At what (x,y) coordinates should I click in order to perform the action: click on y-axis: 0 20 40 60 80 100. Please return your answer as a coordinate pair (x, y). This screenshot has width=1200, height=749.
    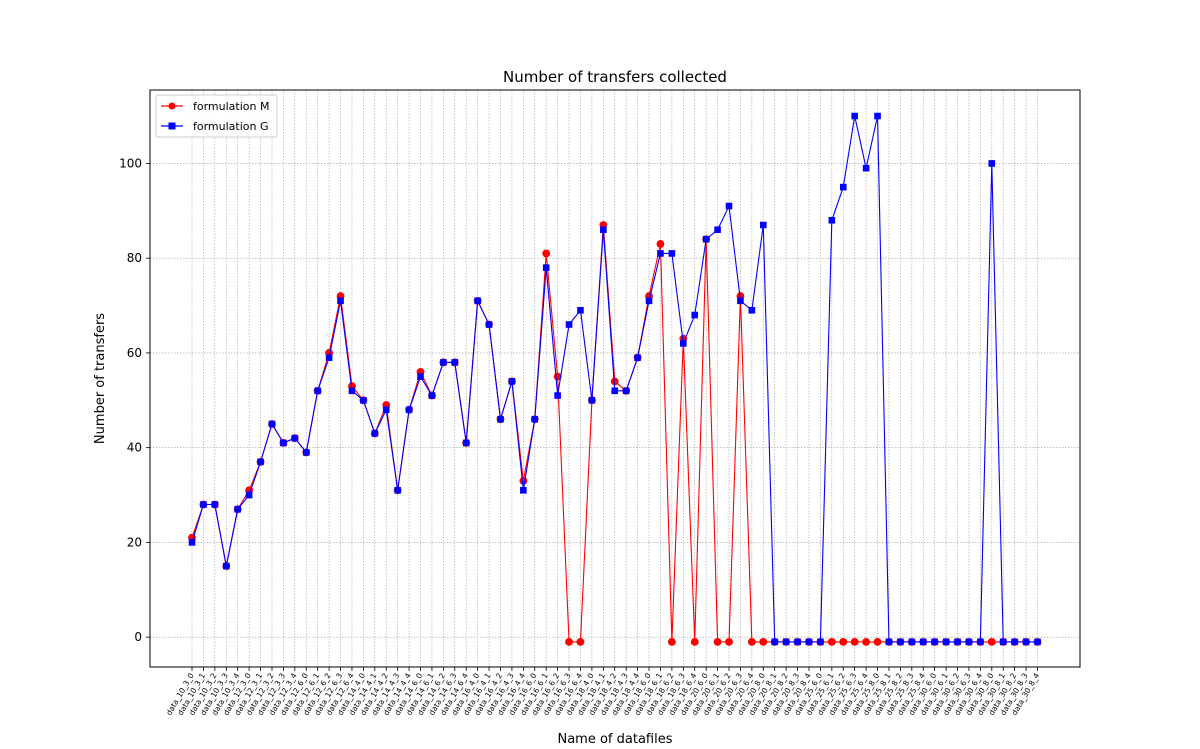
    Looking at the image, I should click on (134, 400).